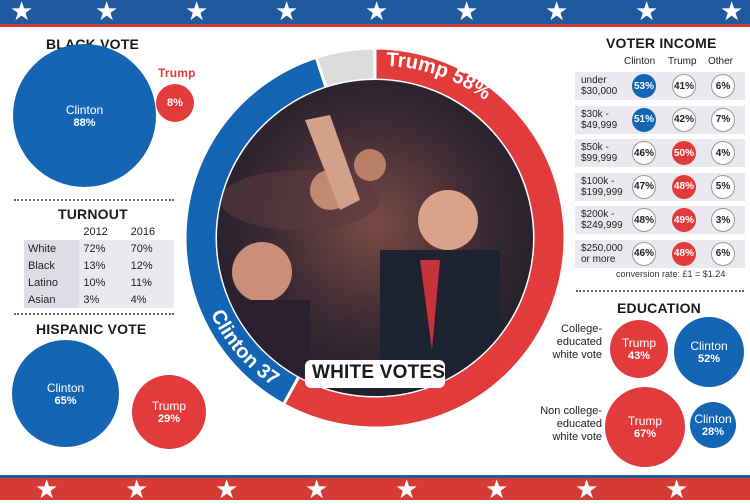 This screenshot has width=750, height=504. Describe the element at coordinates (723, 119) in the screenshot. I see `income-other-value: 7%` at that location.